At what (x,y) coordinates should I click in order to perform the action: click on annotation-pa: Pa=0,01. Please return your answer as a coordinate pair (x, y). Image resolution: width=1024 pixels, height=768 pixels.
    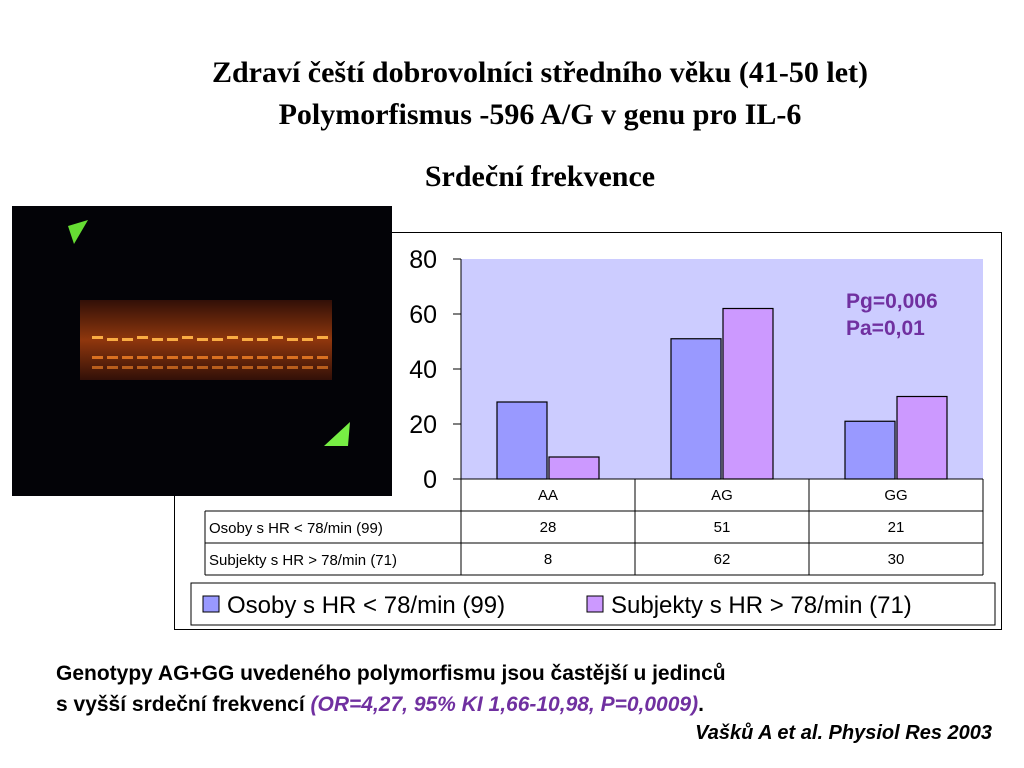
    Looking at the image, I should click on (885, 328).